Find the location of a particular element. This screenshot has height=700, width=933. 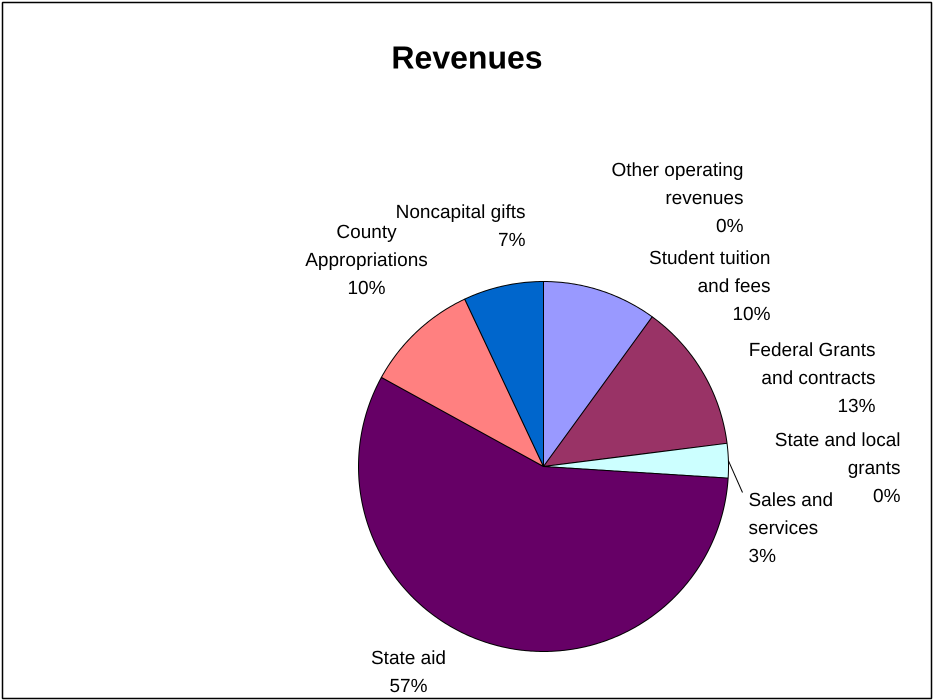

slice-label: Federal Grants and contracts is located at coordinates (812, 364).